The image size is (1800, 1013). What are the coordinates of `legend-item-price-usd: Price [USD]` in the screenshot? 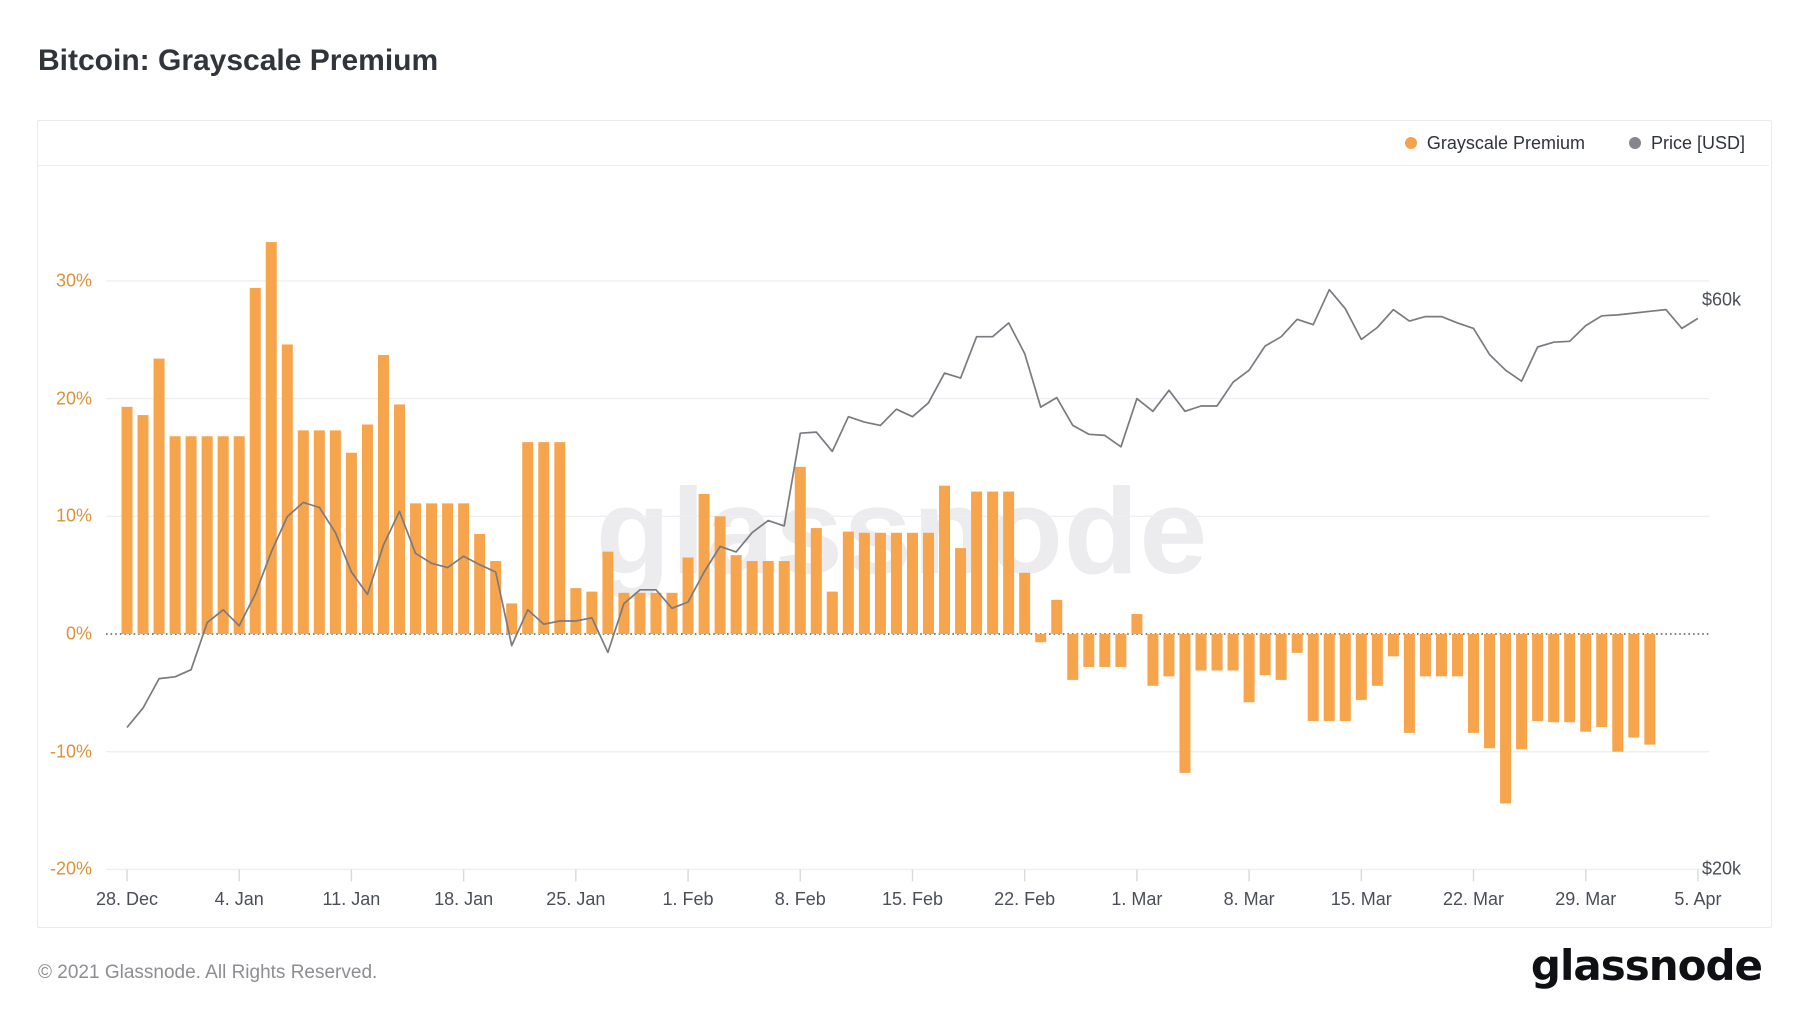 It's located at (1686, 143).